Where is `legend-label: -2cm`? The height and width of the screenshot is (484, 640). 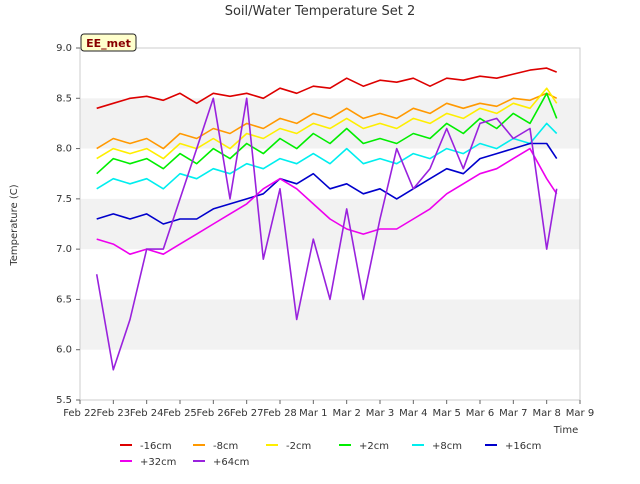 legend-label: -2cm is located at coordinates (298, 446).